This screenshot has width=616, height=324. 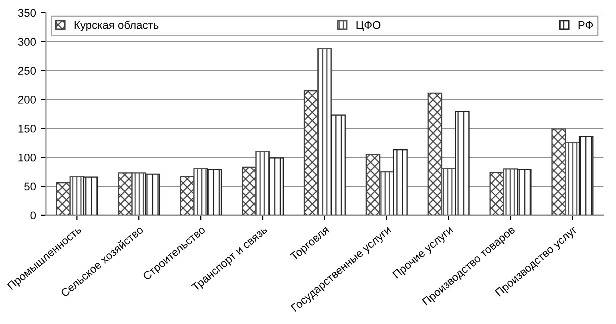 I want to click on y-tick-label: 100, so click(x=27, y=158).